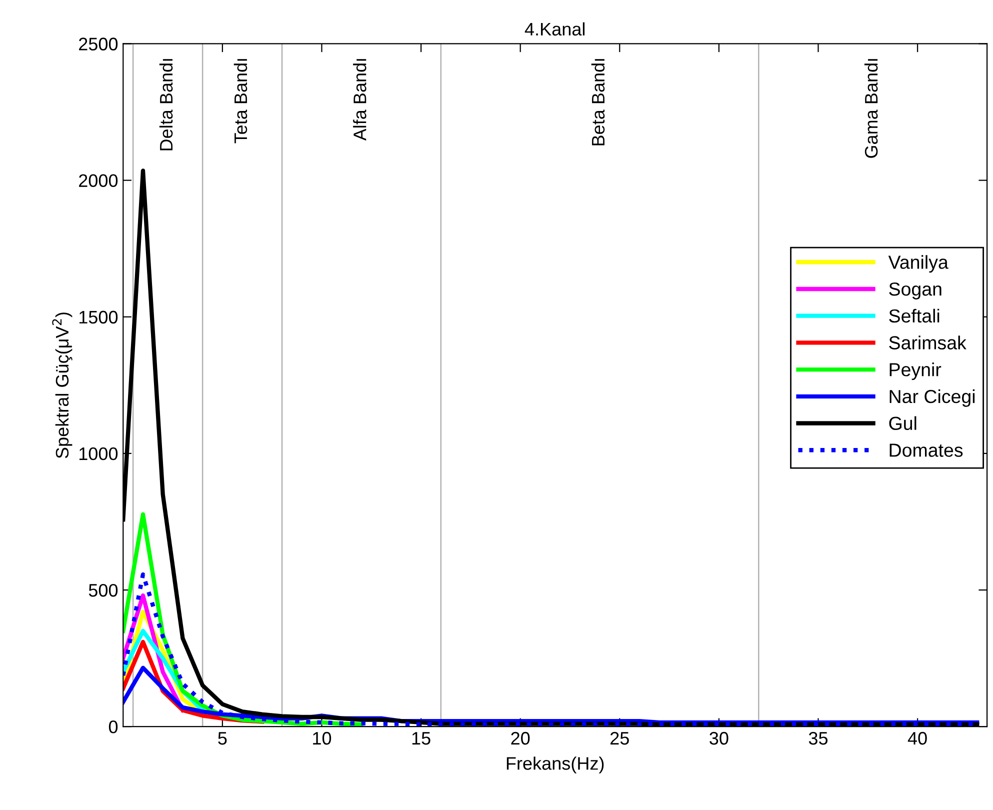 This screenshot has width=993, height=810. What do you see at coordinates (98, 453) in the screenshot?
I see `y-tick-label: 1000` at bounding box center [98, 453].